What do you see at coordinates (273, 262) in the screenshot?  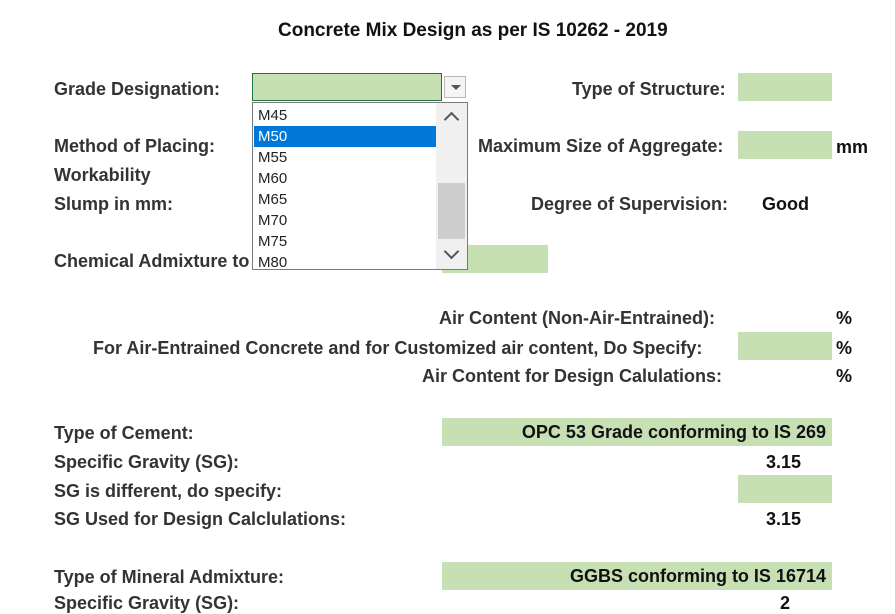 I see `grade-option: M80` at bounding box center [273, 262].